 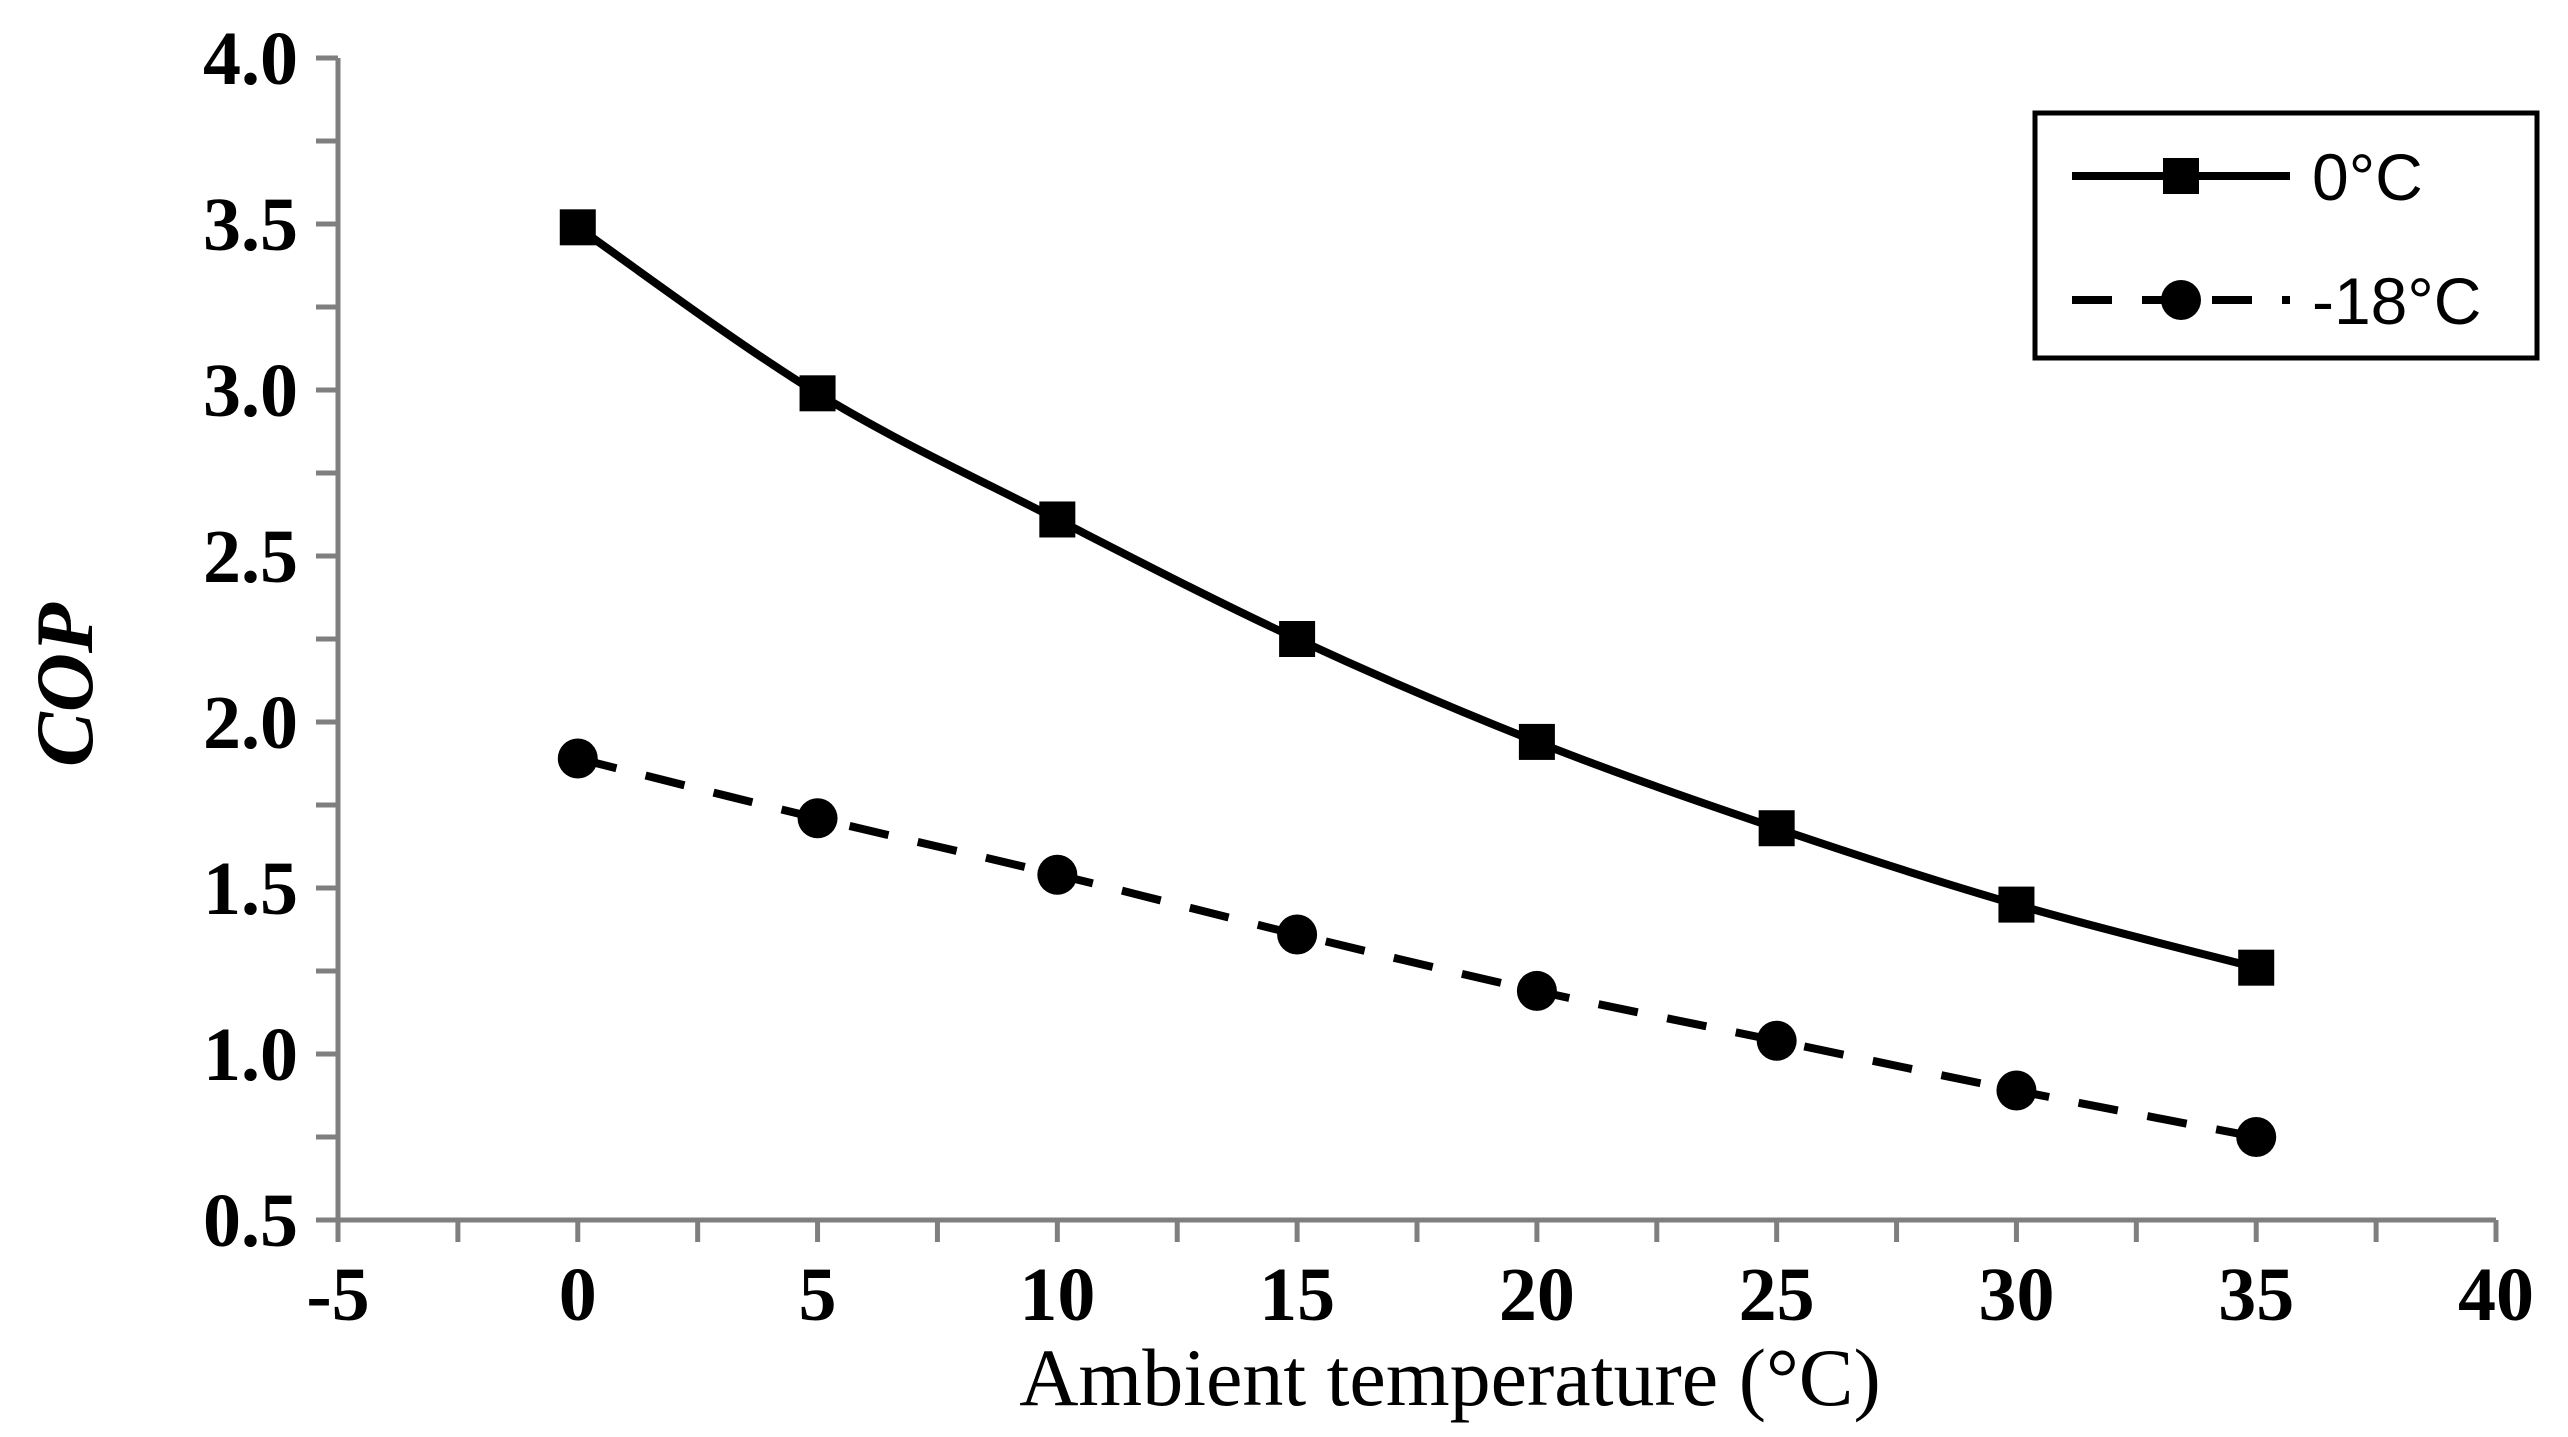 I want to click on y-axis-title: COP, so click(x=64, y=684).